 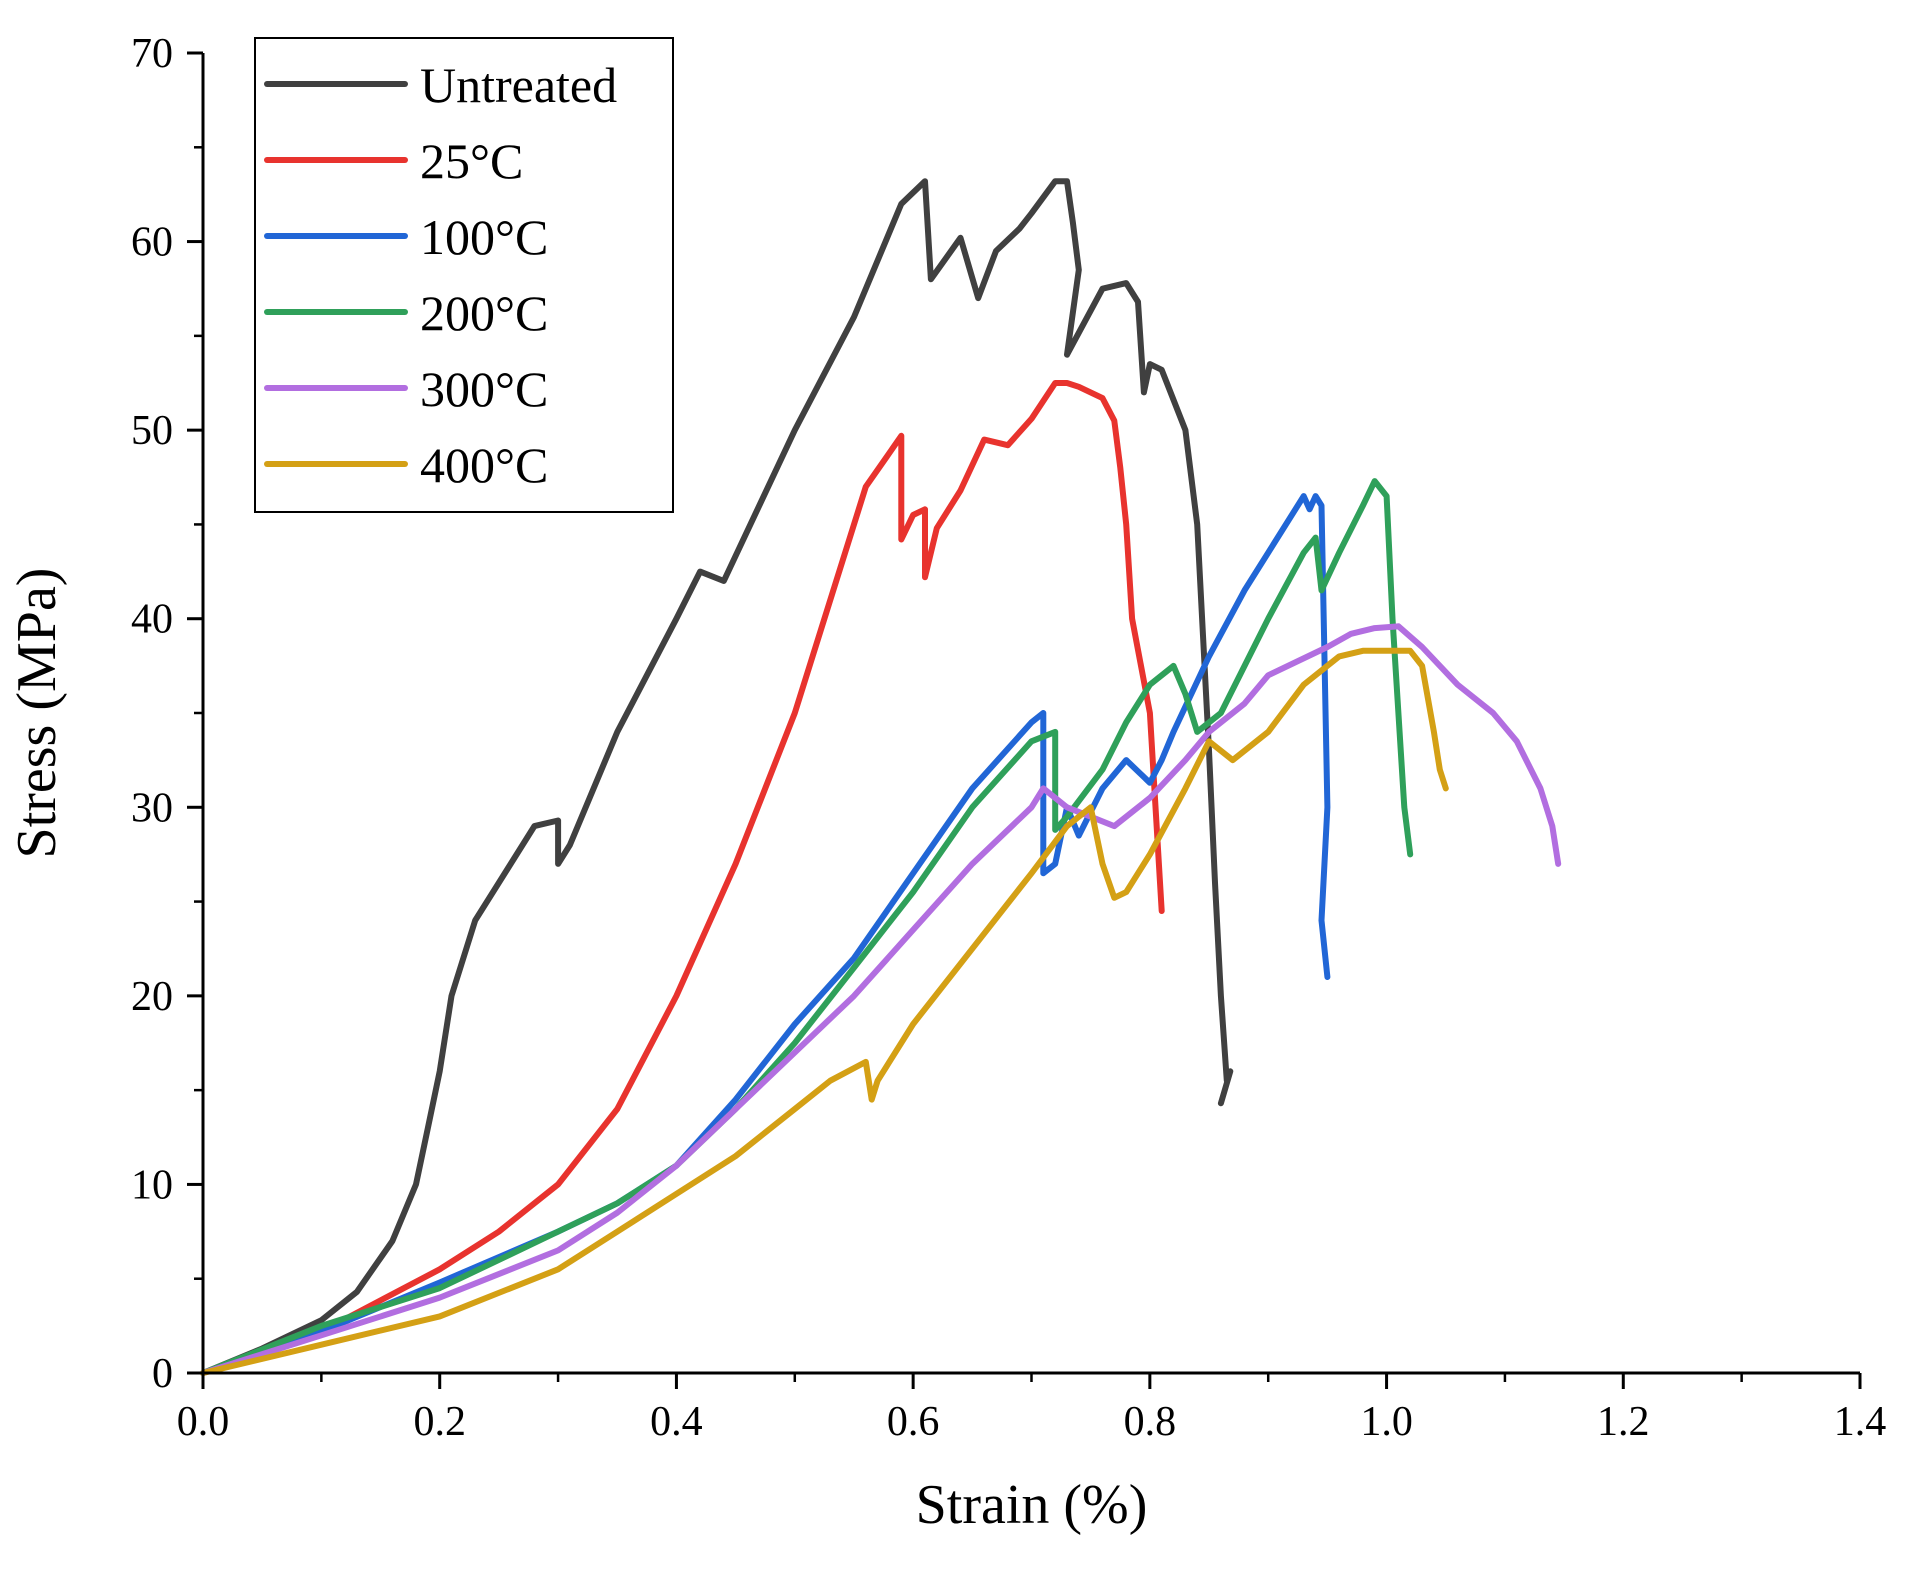 I want to click on x-tick-label: 1.2, so click(x=1623, y=1422).